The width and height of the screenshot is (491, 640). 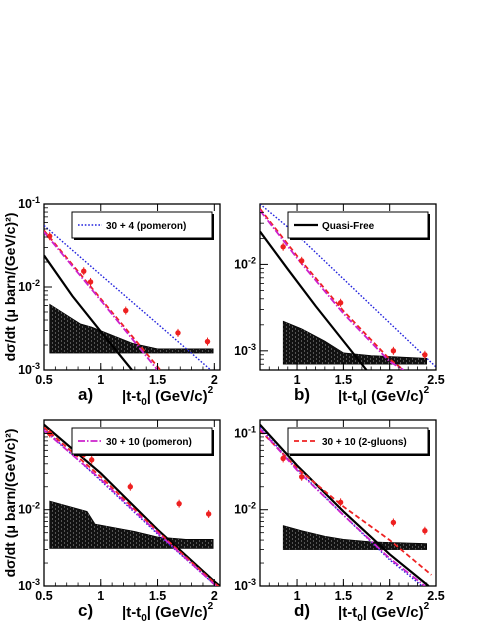 What do you see at coordinates (364, 442) in the screenshot?
I see `legend-label: 30 + 10 (2-gluons)` at bounding box center [364, 442].